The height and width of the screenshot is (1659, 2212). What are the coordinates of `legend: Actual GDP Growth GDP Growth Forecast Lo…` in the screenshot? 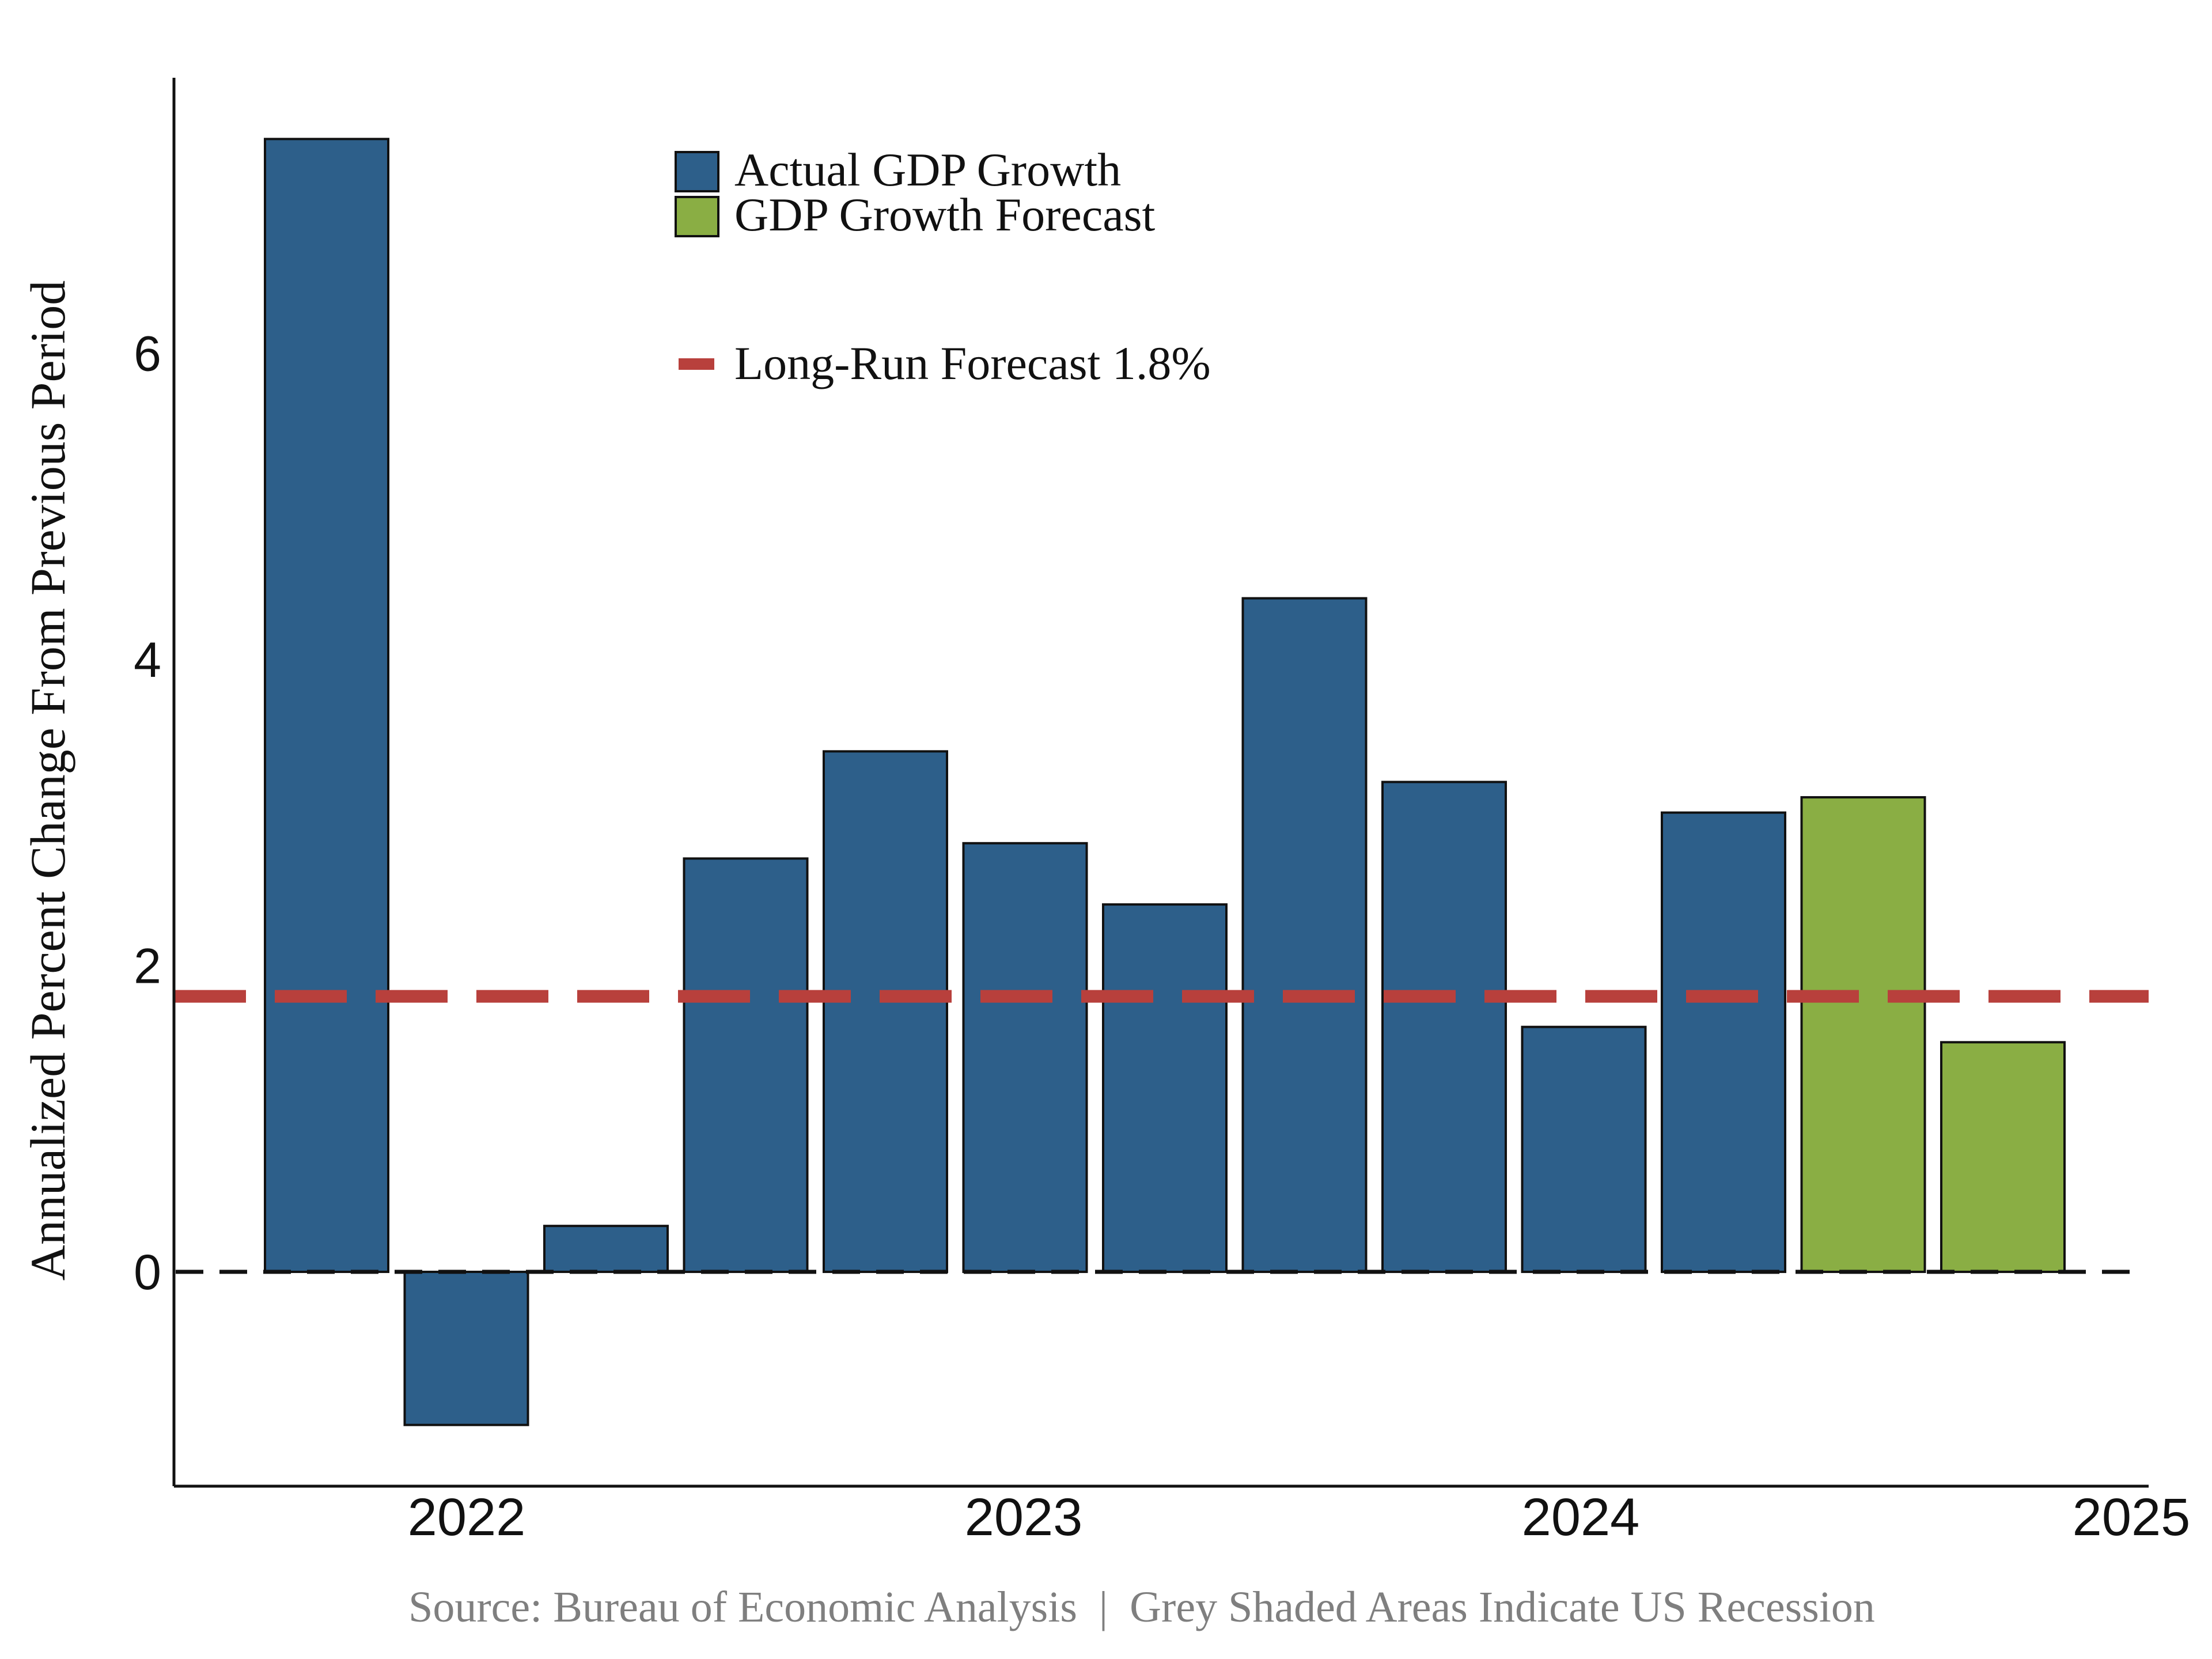 It's located at (943, 266).